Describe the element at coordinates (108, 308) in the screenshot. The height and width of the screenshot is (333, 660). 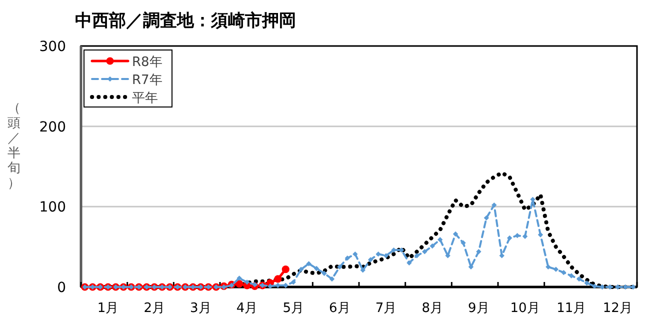
I see `x-tick-label: 1月` at that location.